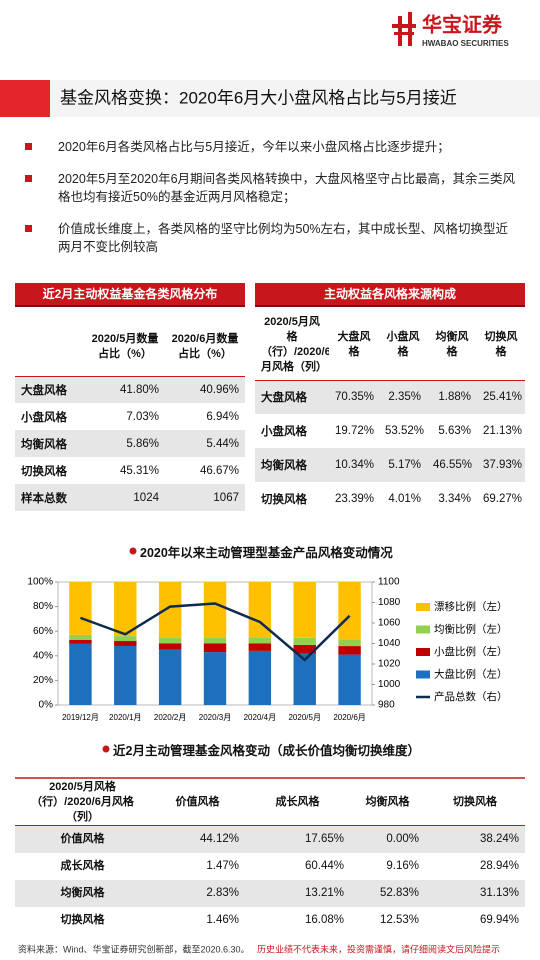 The image size is (540, 960). Describe the element at coordinates (297, 839) in the screenshot. I see `cell: 17.65%` at that location.